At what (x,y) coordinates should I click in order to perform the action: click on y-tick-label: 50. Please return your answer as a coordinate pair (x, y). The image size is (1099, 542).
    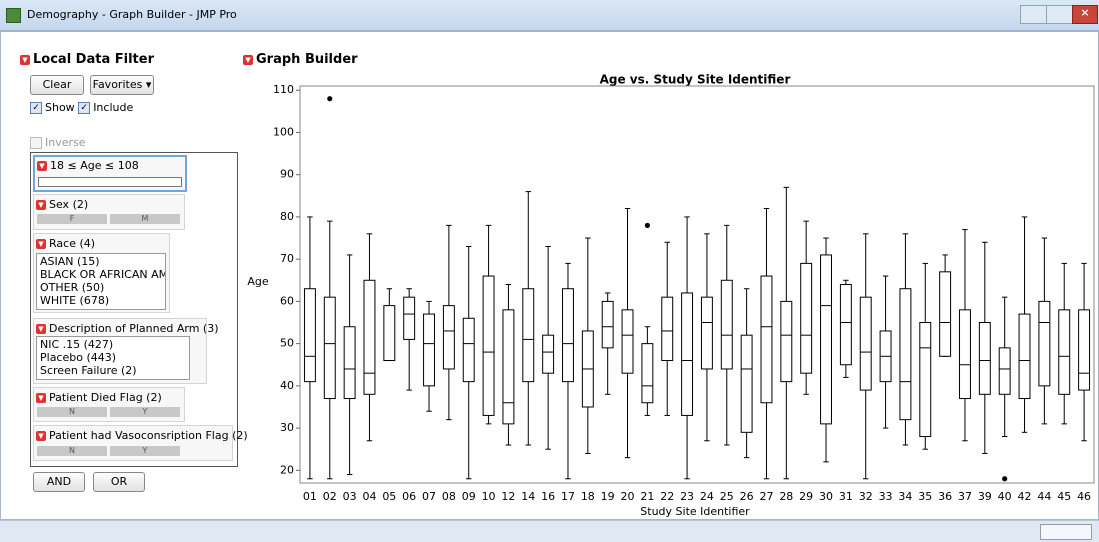
    Looking at the image, I should click on (287, 343).